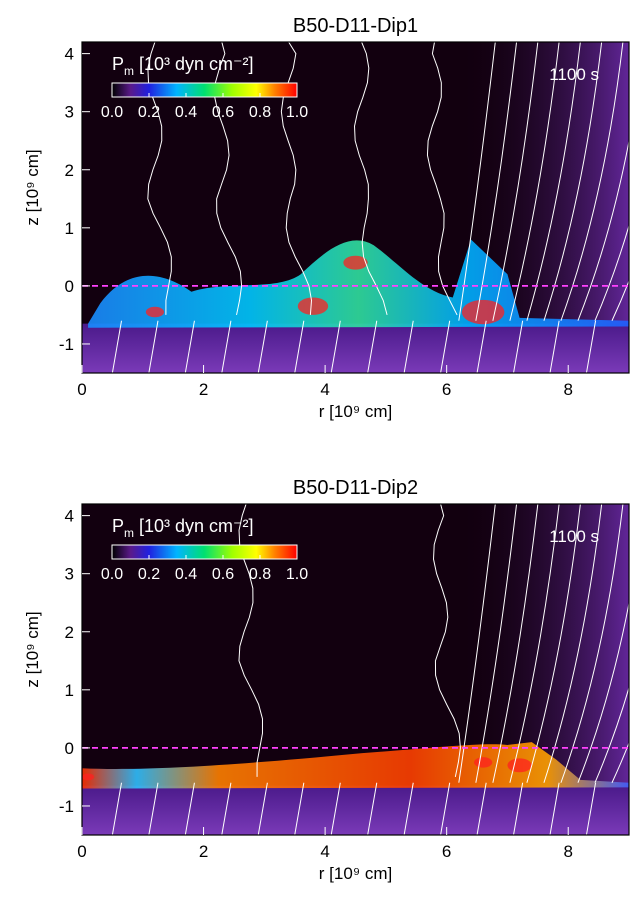 The height and width of the screenshot is (902, 643). I want to click on chart-title: B50-D11-Dip1, so click(355, 26).